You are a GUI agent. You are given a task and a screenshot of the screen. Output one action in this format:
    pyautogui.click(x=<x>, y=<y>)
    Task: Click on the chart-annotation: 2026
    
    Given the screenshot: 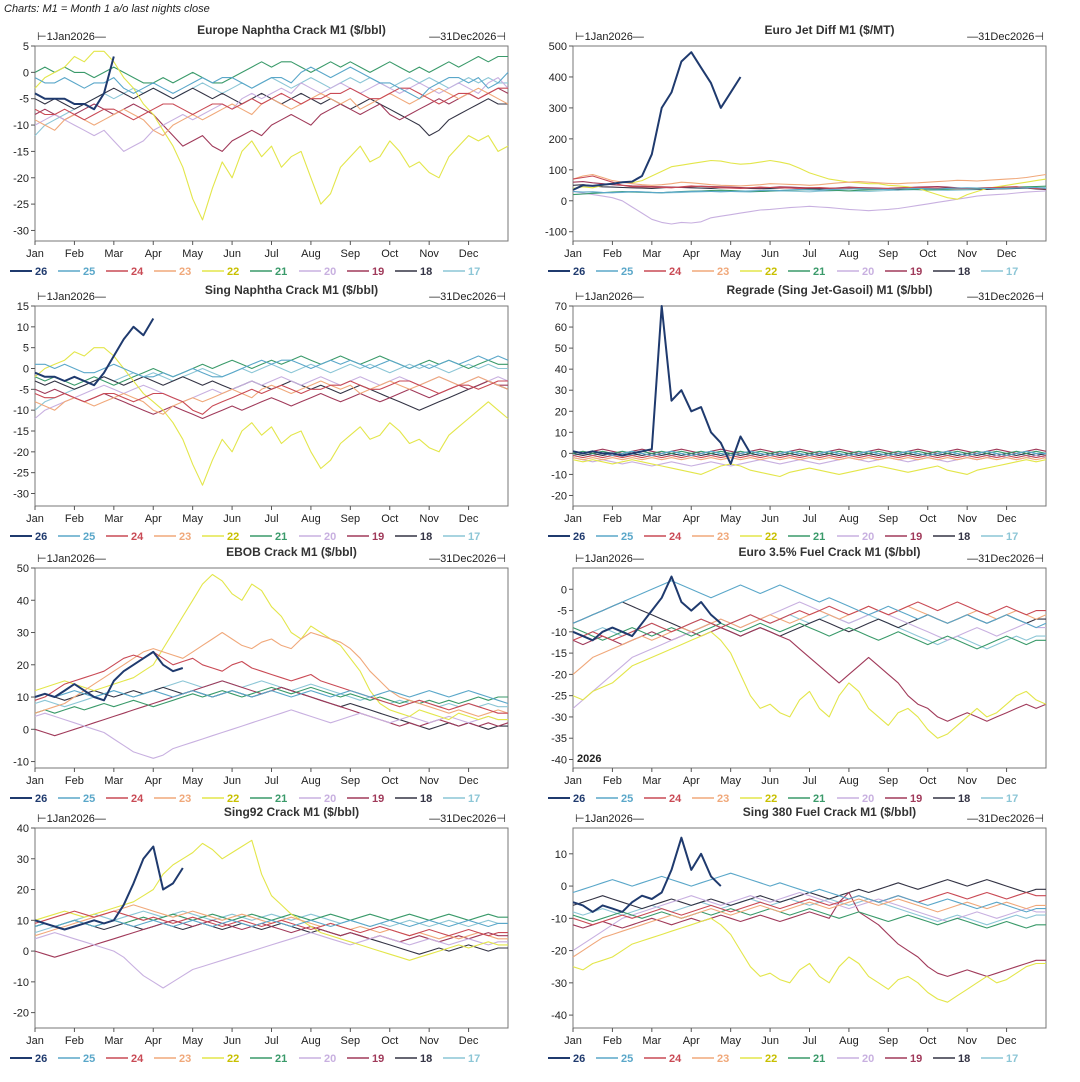 What is the action you would take?
    pyautogui.click(x=589, y=759)
    